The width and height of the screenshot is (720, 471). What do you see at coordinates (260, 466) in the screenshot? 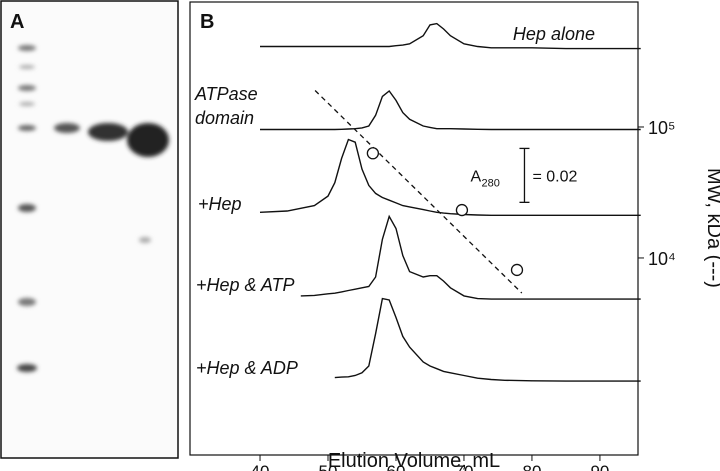
I see `x-tick-label: 40` at bounding box center [260, 466].